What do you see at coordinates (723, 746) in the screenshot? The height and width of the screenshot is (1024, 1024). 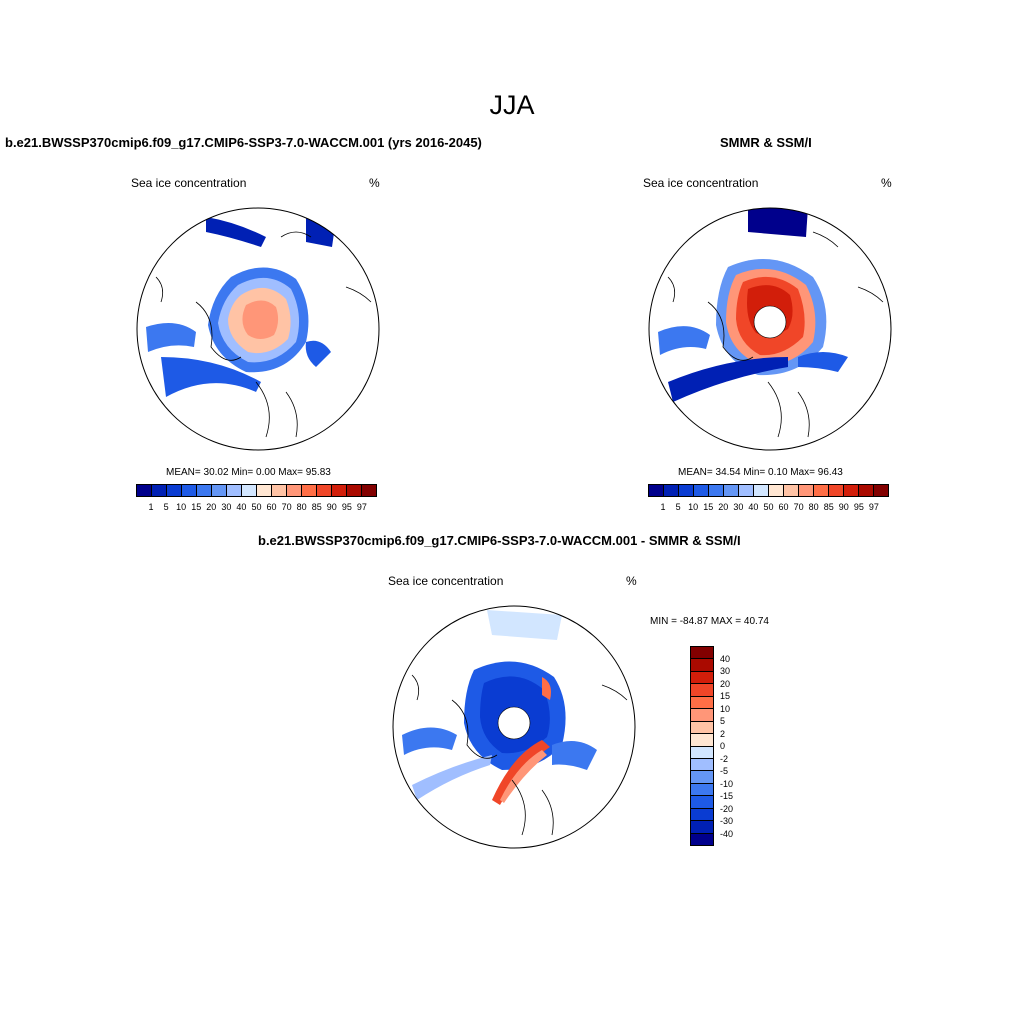 I see `colorbar-tick-label: 0` at bounding box center [723, 746].